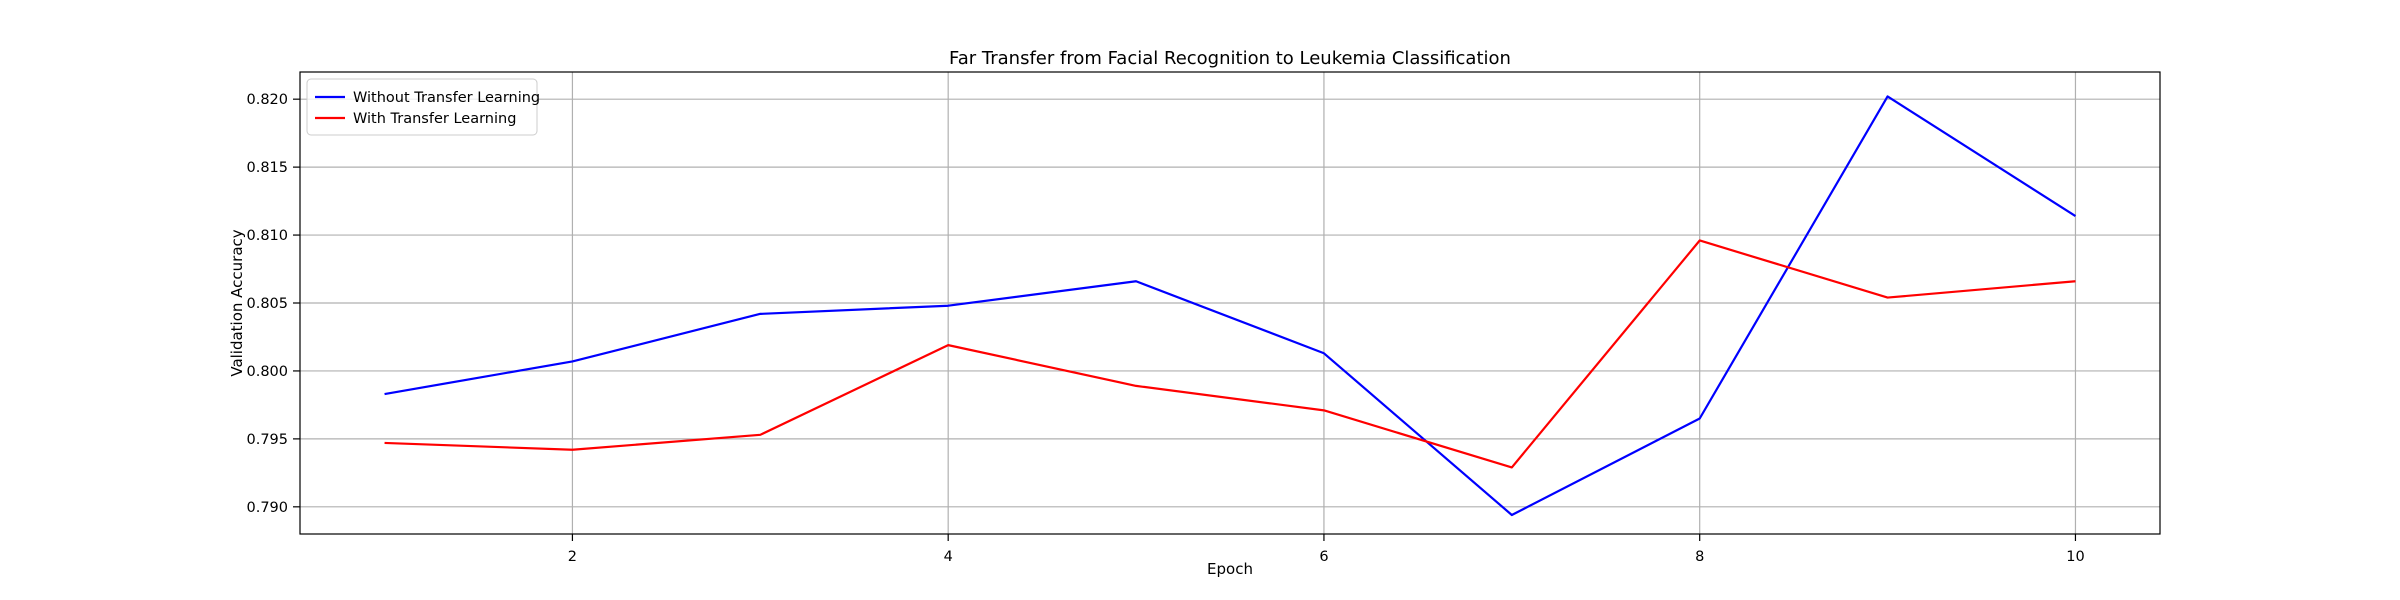 The height and width of the screenshot is (600, 2400). What do you see at coordinates (267, 168) in the screenshot?
I see `y-tick-label: 0.815` at bounding box center [267, 168].